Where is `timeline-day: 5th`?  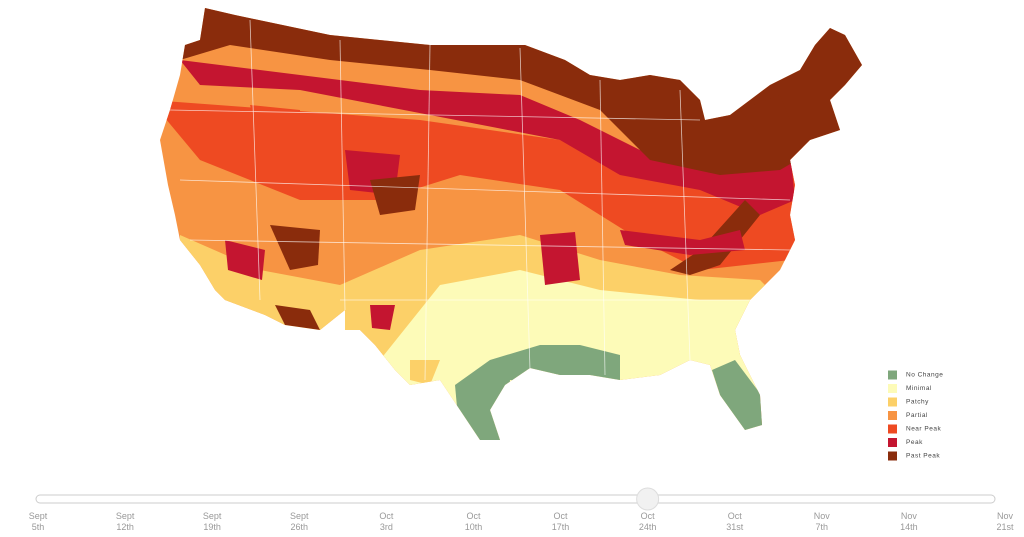 timeline-day: 5th is located at coordinates (38, 527).